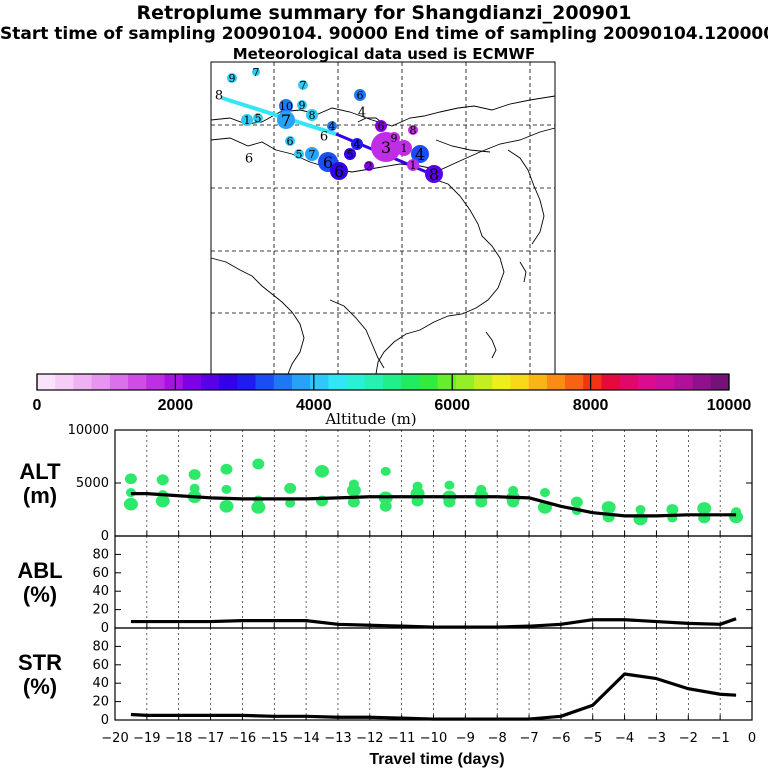 Image resolution: width=768 pixels, height=768 pixels. Describe the element at coordinates (302, 105) in the screenshot. I see `plume-marker: 9` at that location.